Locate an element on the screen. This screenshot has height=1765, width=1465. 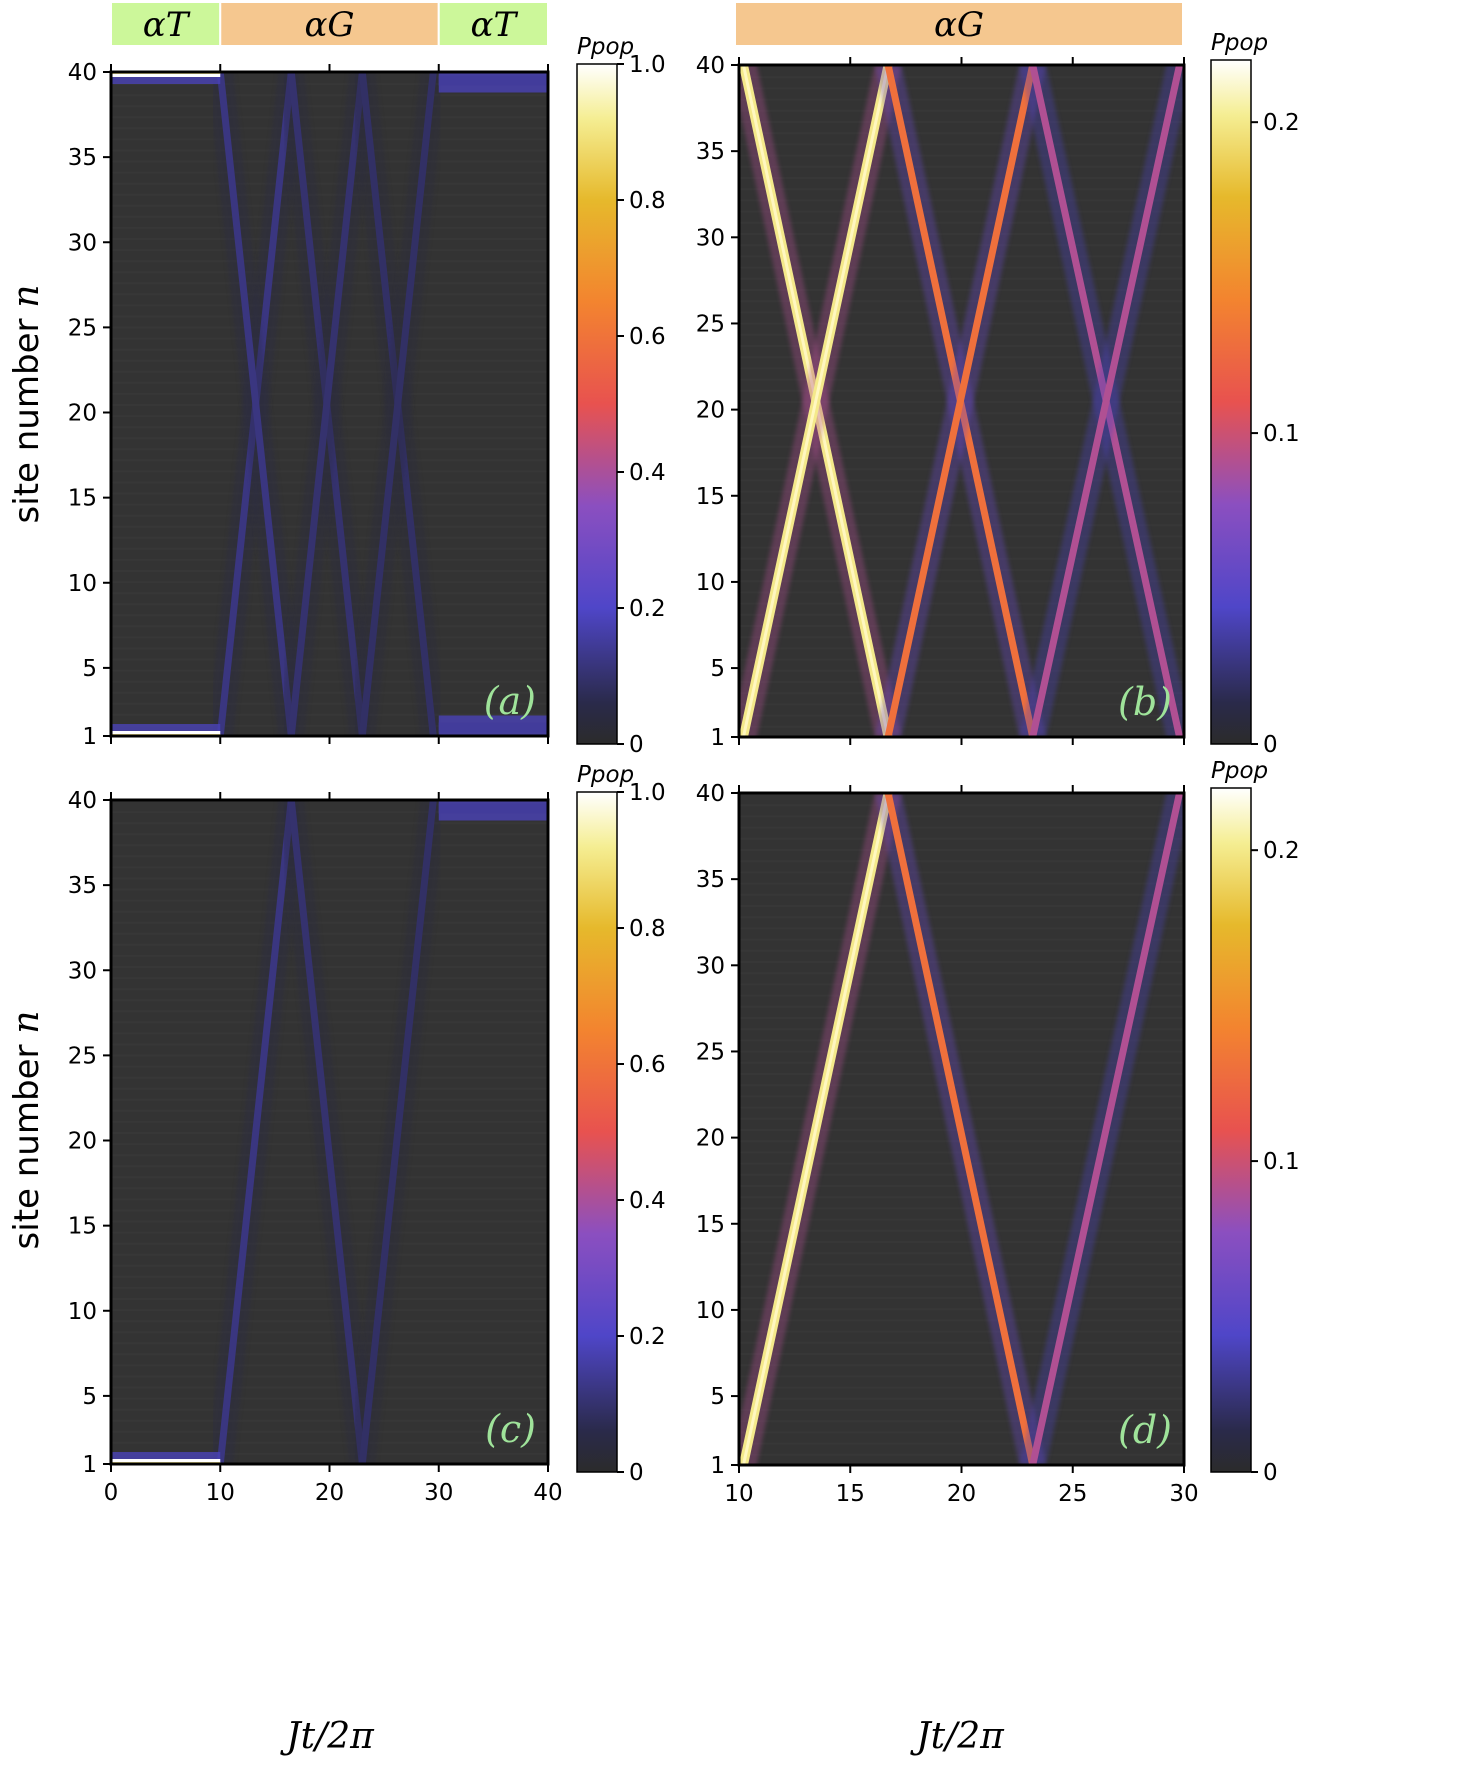
x-tick-label: 10 is located at coordinates (738, 1494).